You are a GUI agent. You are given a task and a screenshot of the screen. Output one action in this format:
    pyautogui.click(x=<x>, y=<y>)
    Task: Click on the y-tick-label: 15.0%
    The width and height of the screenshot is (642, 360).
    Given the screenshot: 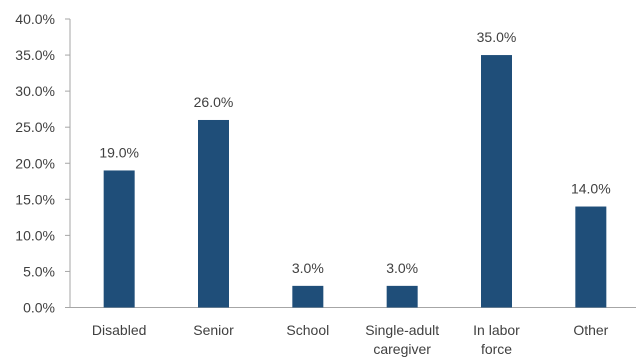 What is the action you would take?
    pyautogui.click(x=35, y=199)
    